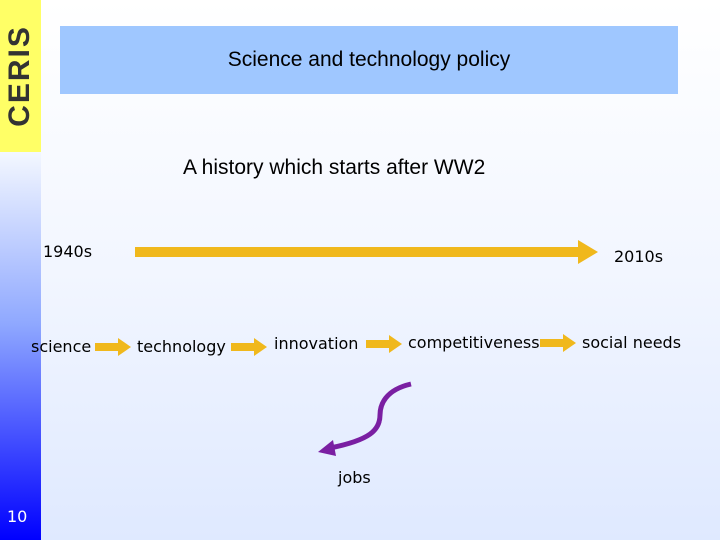 The width and height of the screenshot is (720, 540). What do you see at coordinates (316, 343) in the screenshot?
I see `chain-item: innovation` at bounding box center [316, 343].